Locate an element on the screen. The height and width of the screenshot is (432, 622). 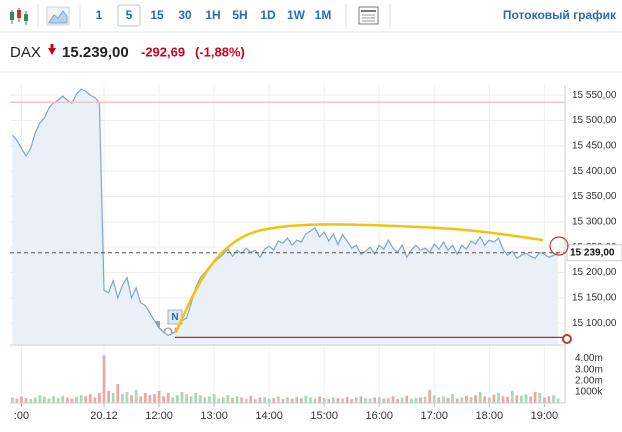
y-tick-label: 15 350,00 is located at coordinates (594, 196).